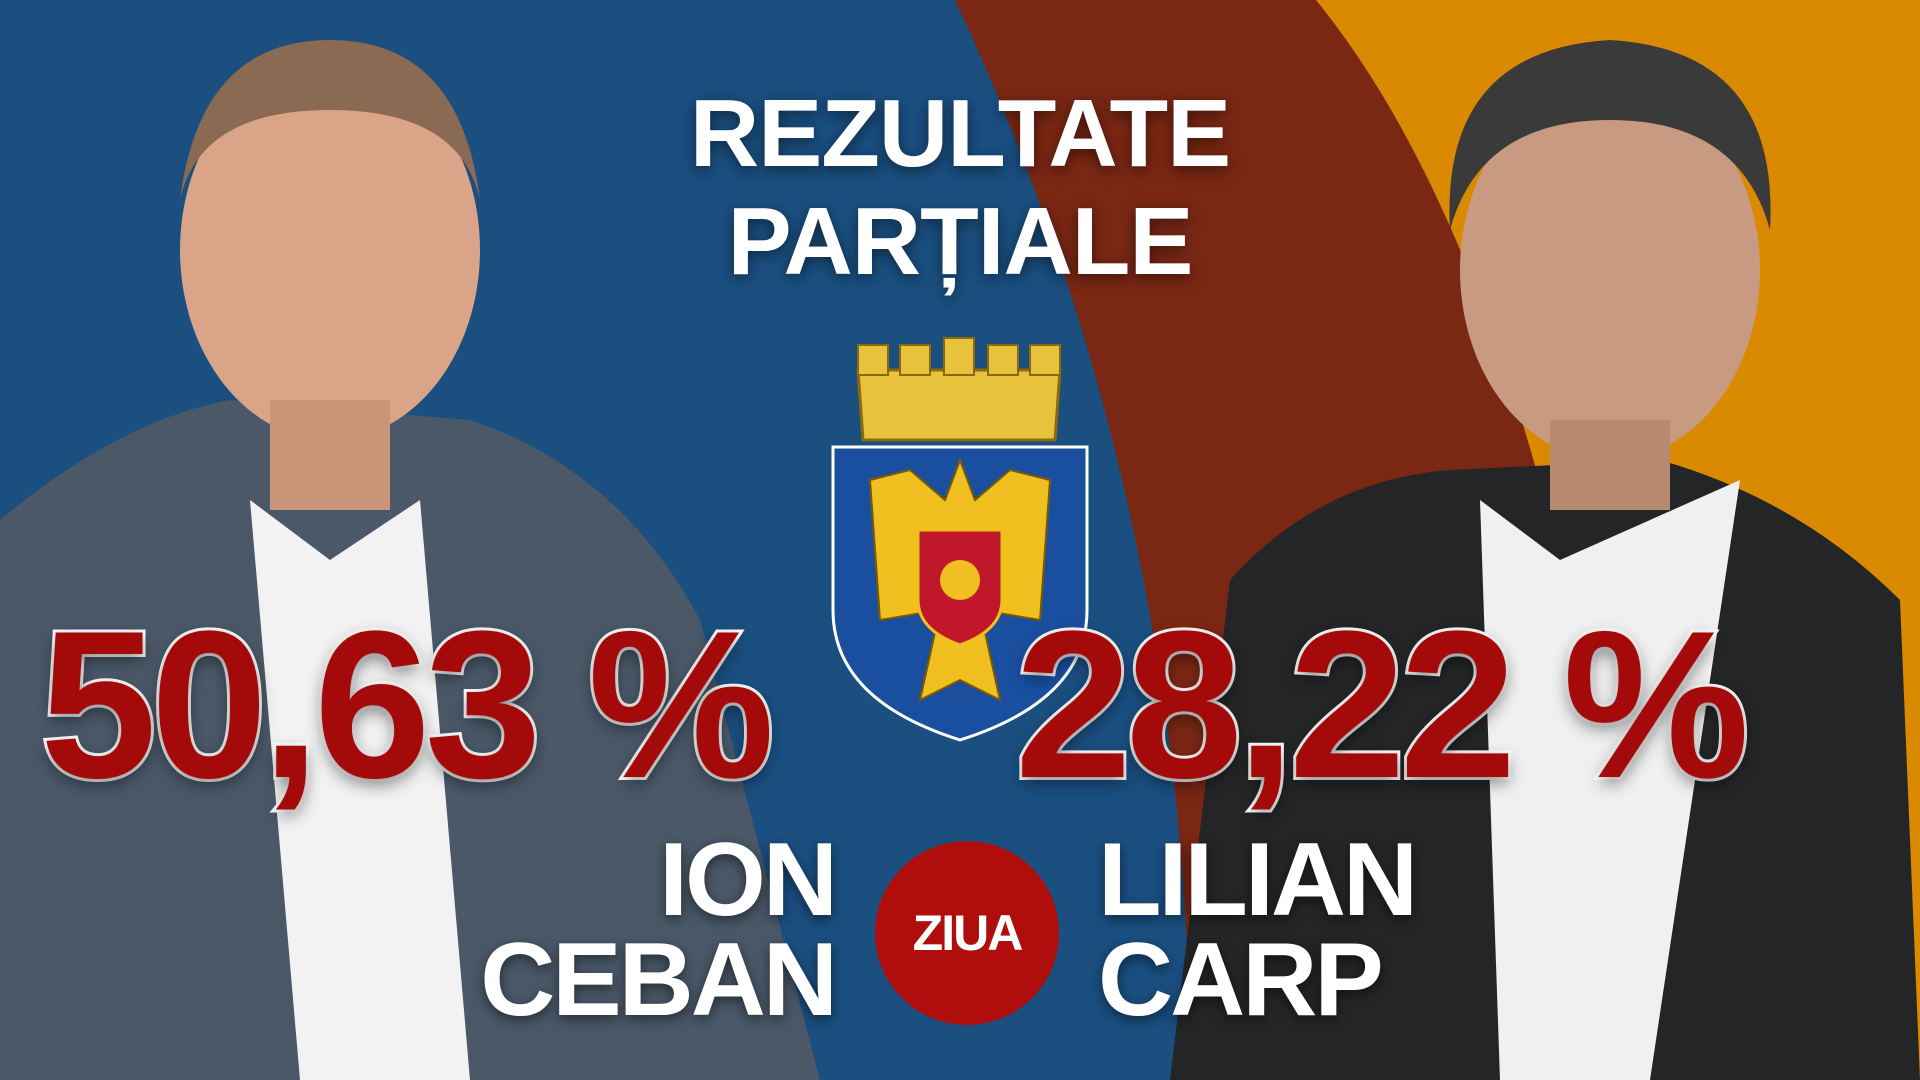  I want to click on ziua-logo: ZIUA, so click(967, 933).